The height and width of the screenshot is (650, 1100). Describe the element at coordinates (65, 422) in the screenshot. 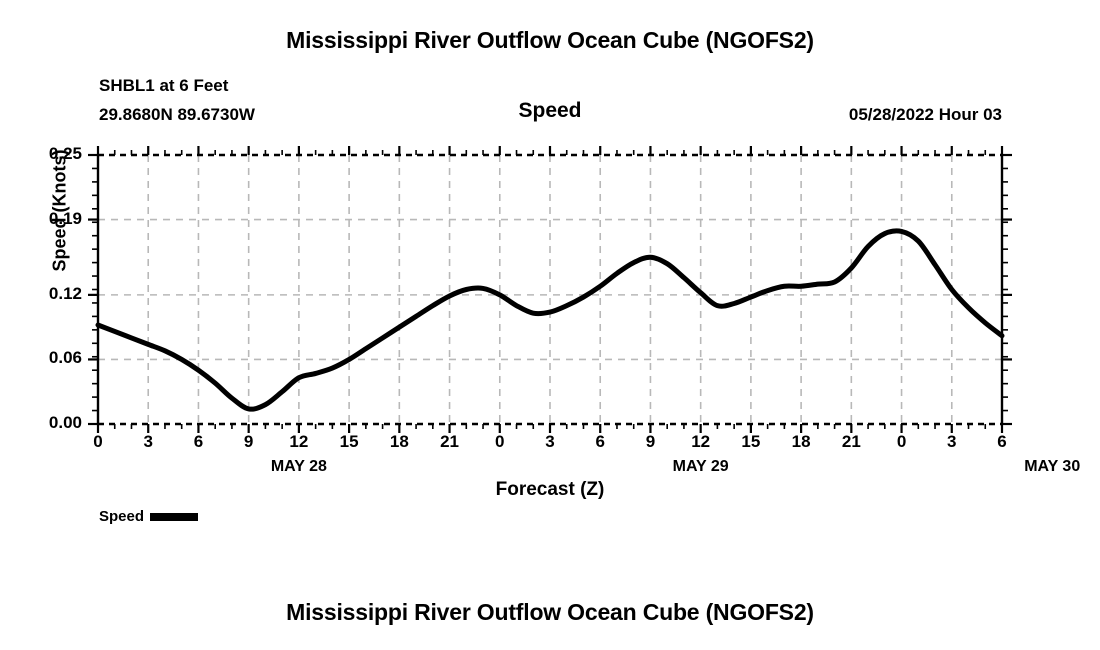

I see `y-tick-label: 0.00` at that location.